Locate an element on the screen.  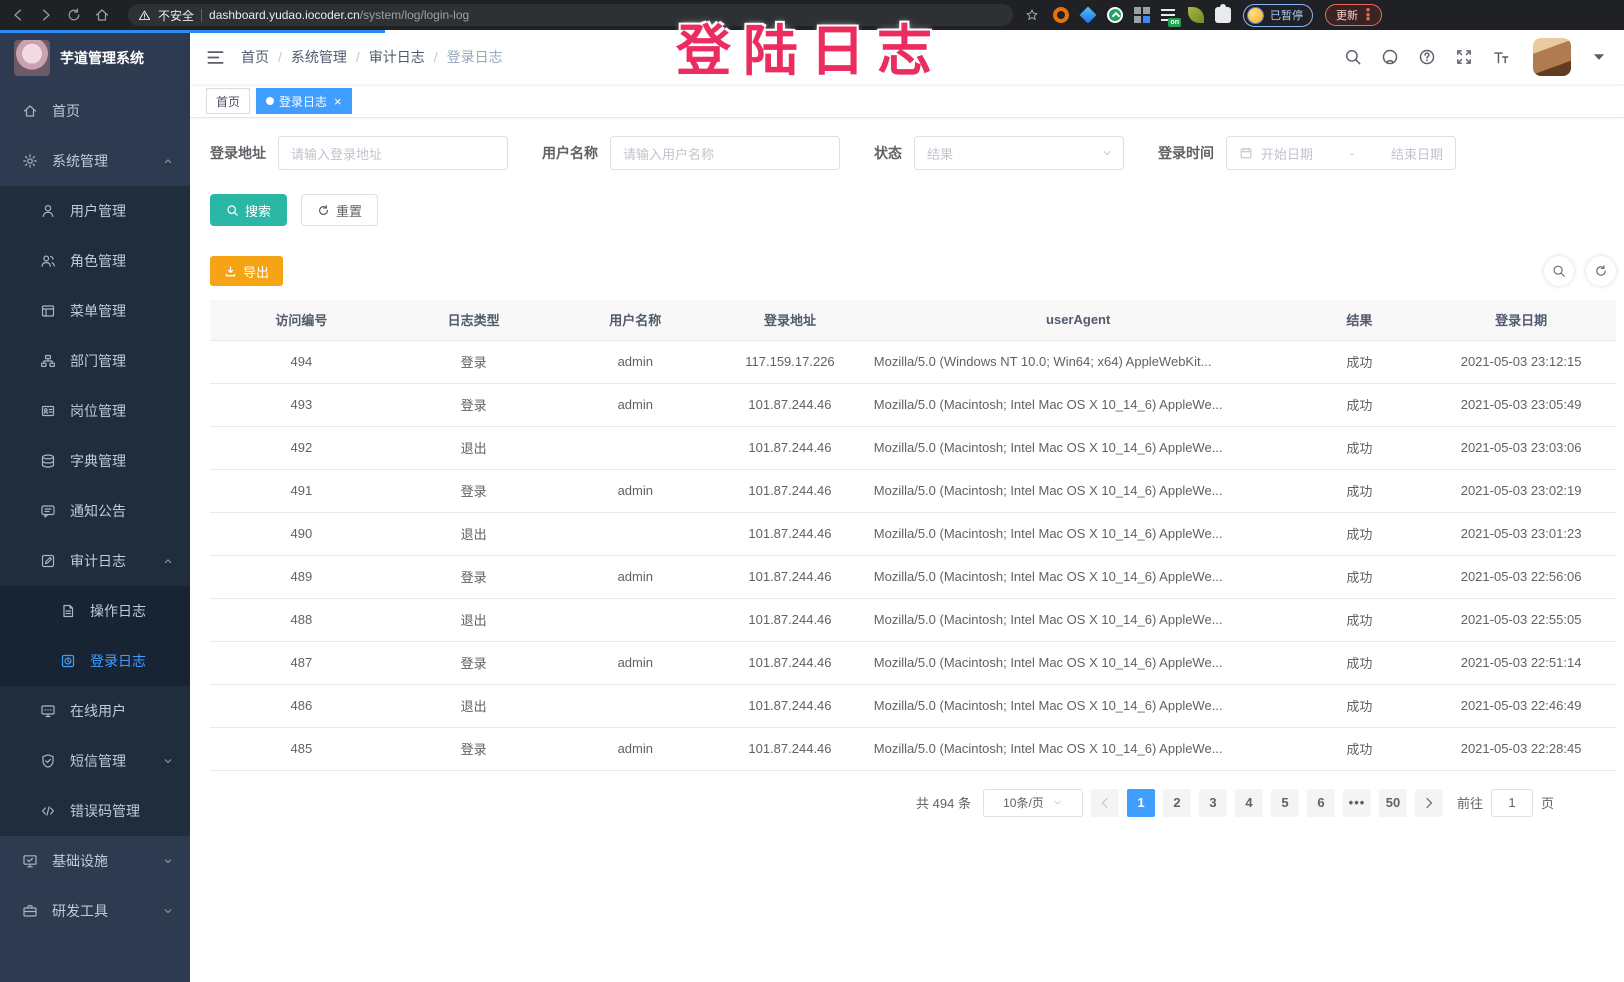
extension-feather-icon is located at coordinates (1196, 15).